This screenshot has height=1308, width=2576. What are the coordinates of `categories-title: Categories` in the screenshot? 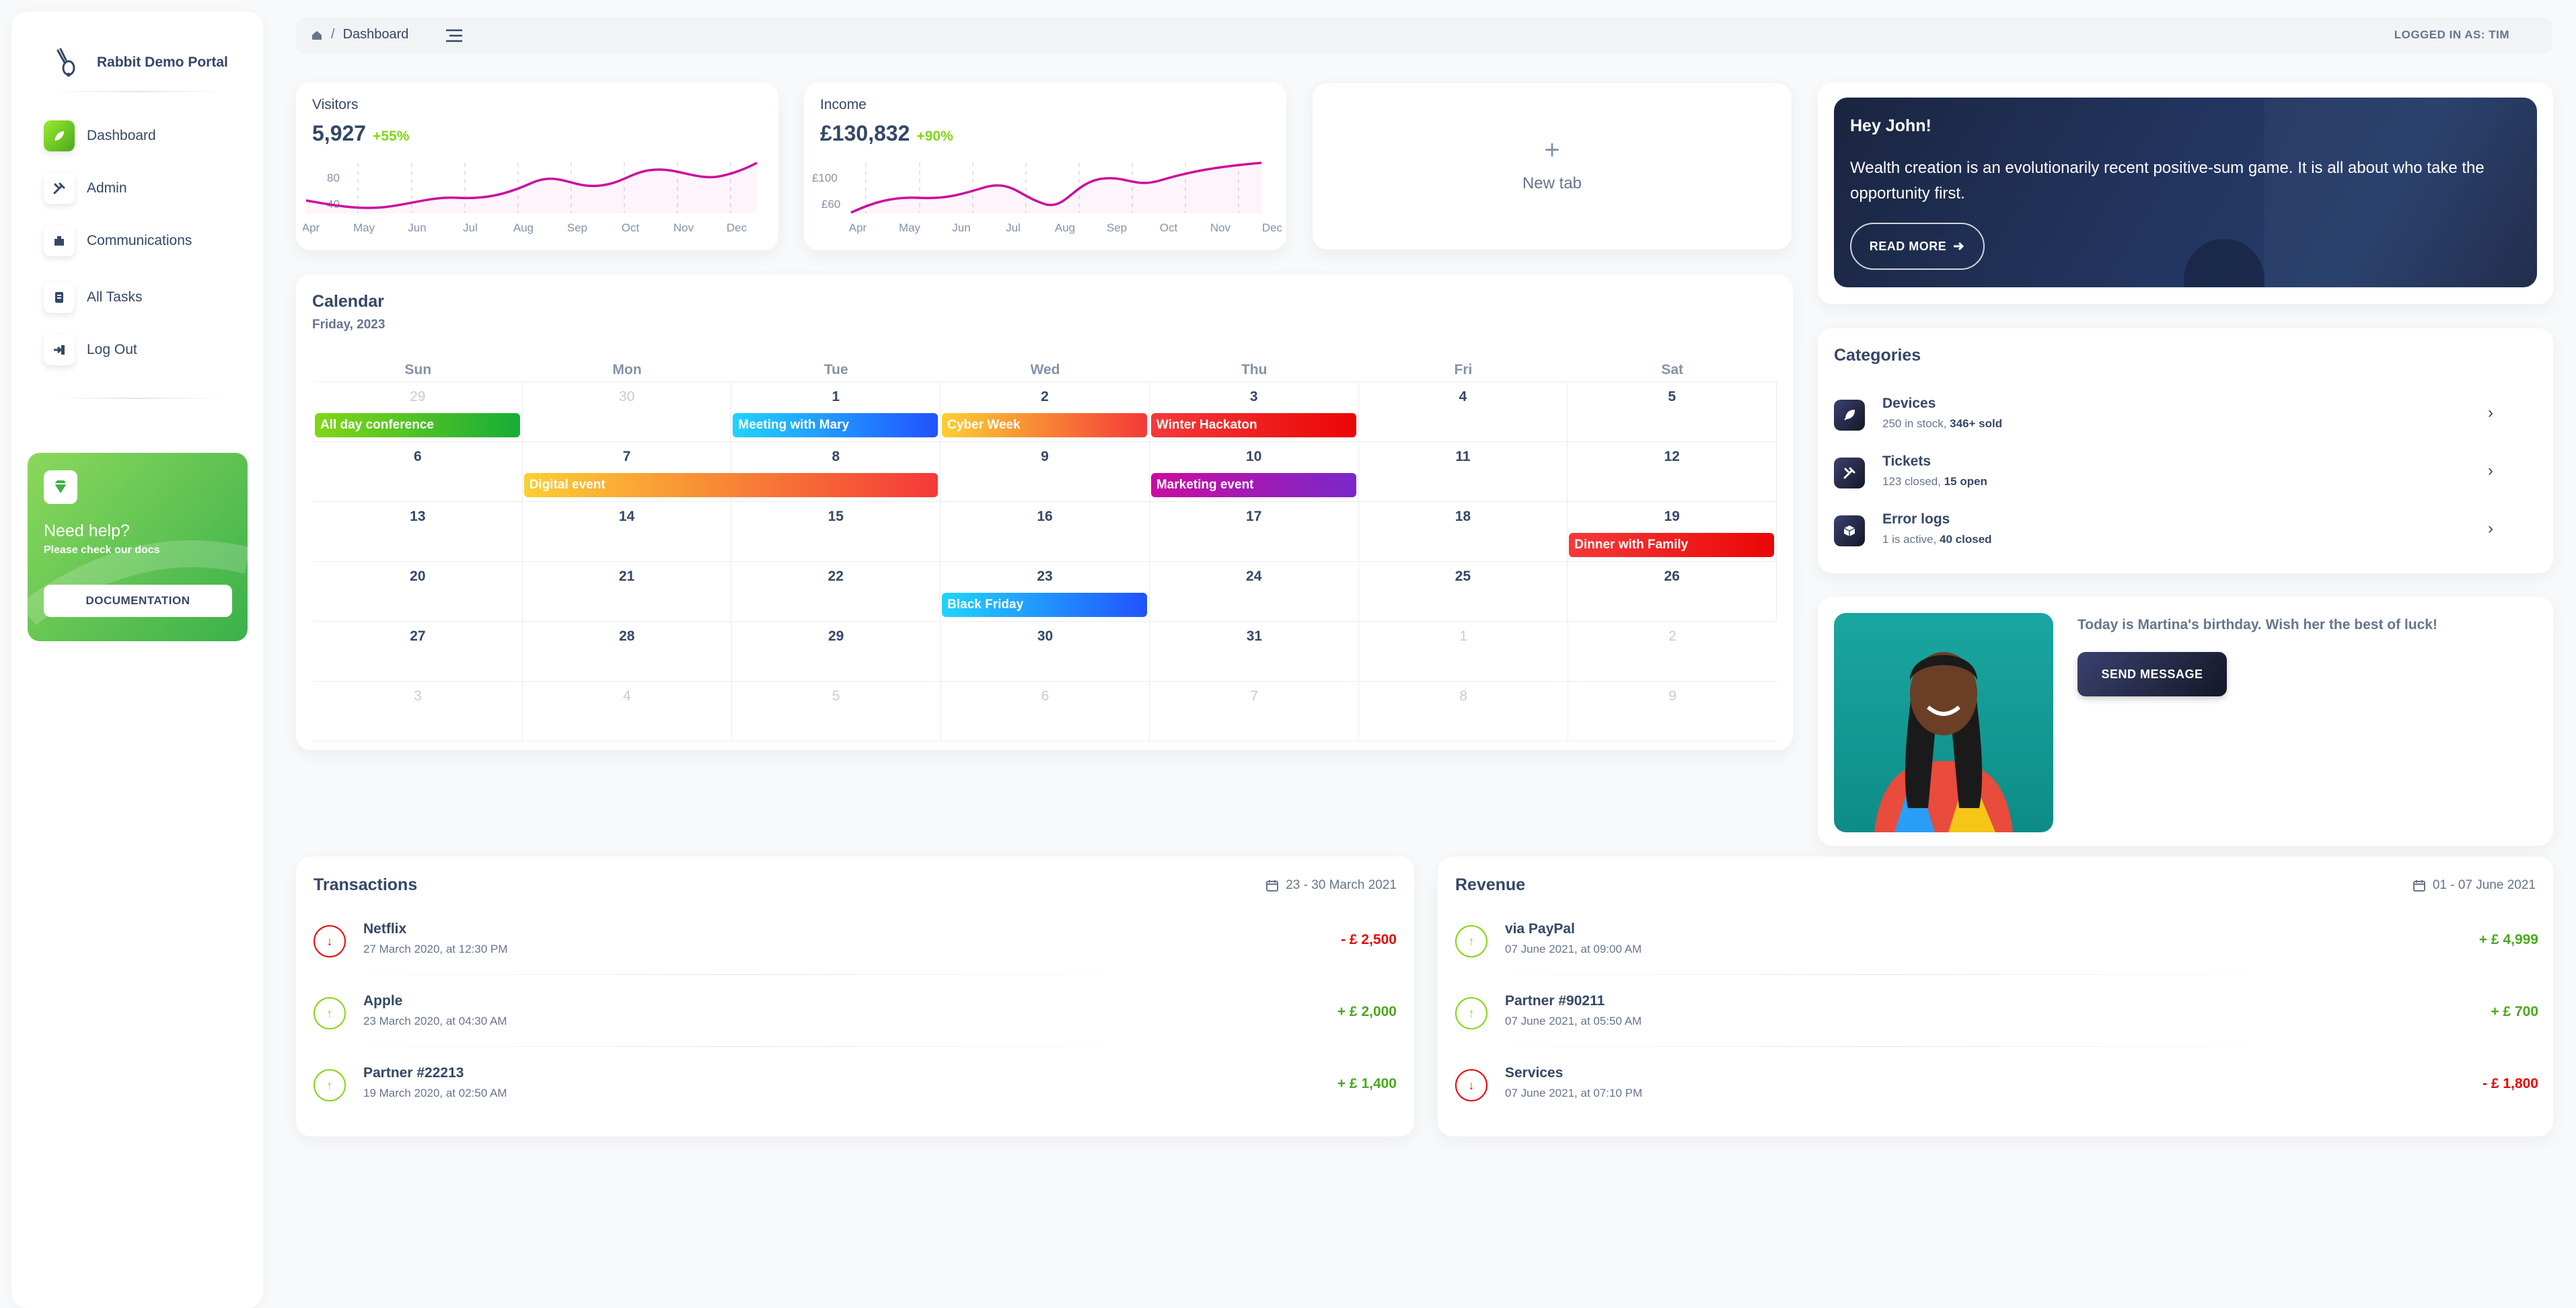 It's located at (1877, 355).